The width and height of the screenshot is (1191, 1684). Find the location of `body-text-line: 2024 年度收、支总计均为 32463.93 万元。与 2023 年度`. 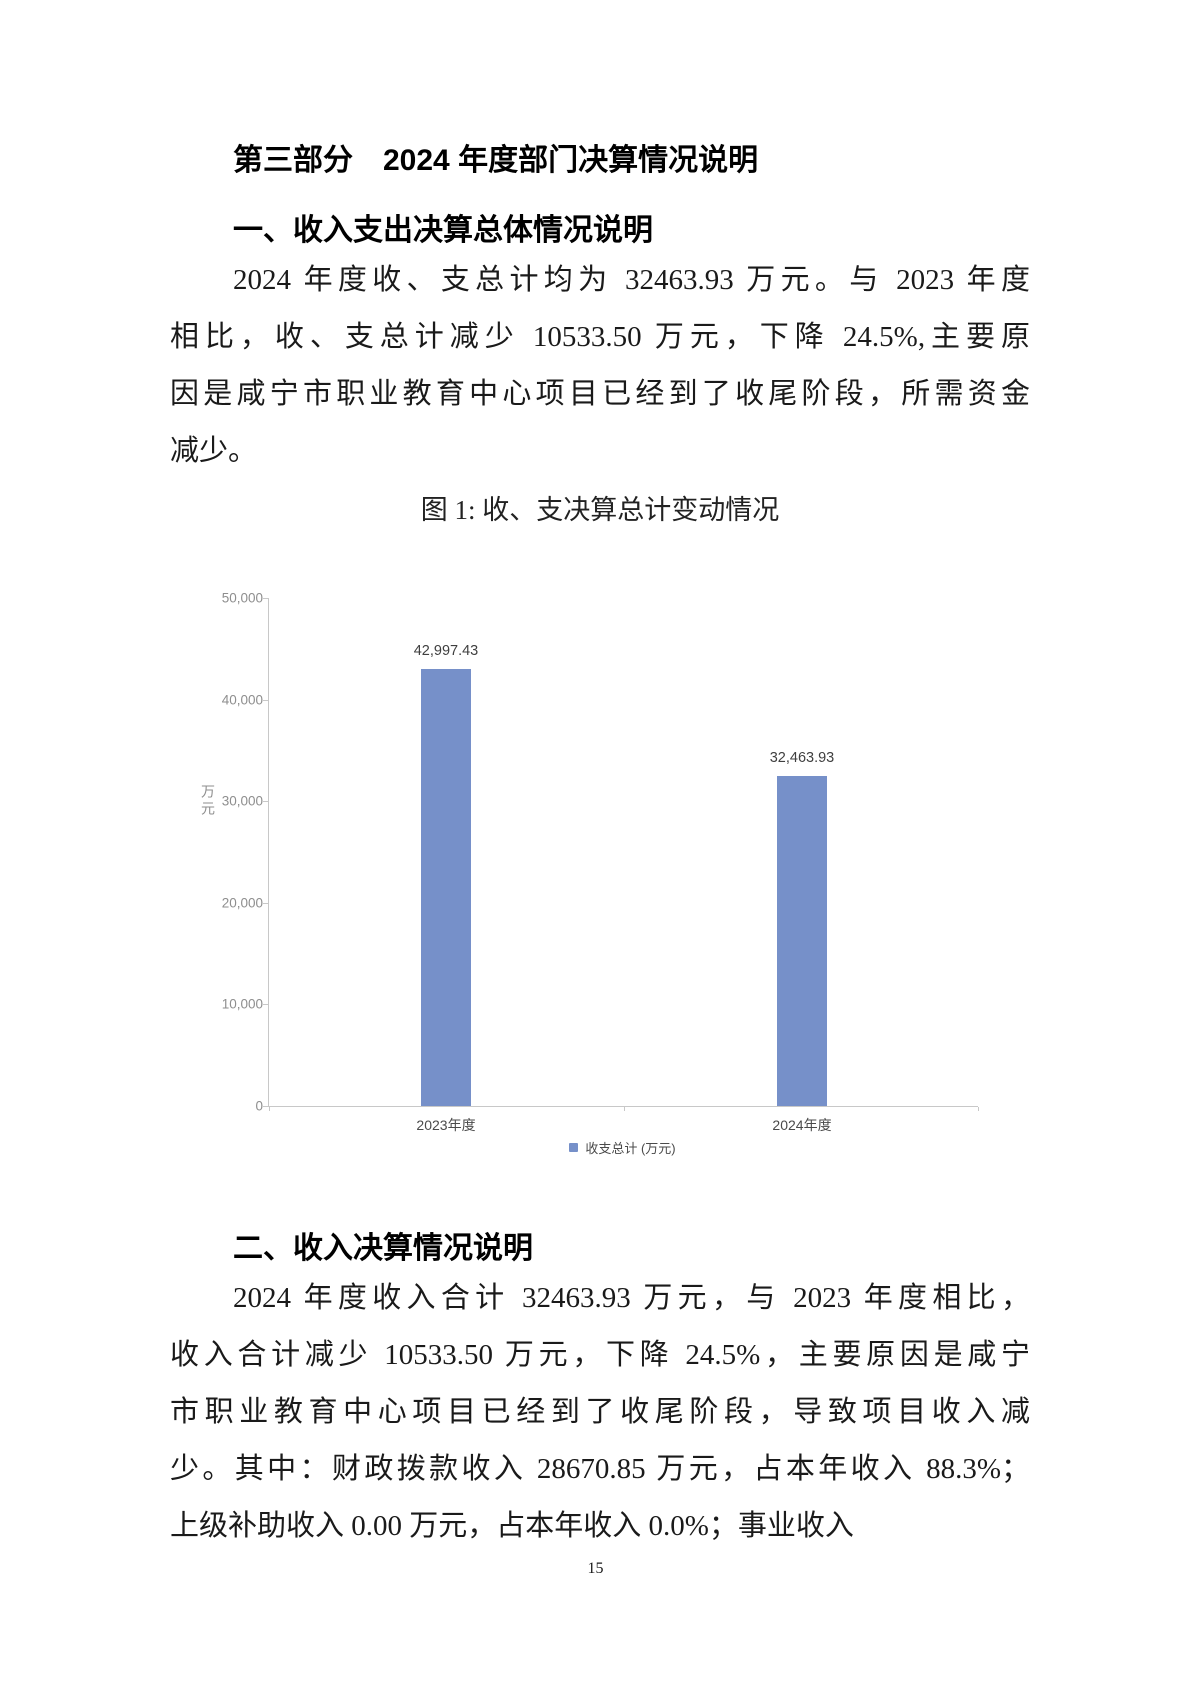

body-text-line: 2024 年度收、支总计均为 32463.93 万元。与 2023 年度 is located at coordinates (631, 280).